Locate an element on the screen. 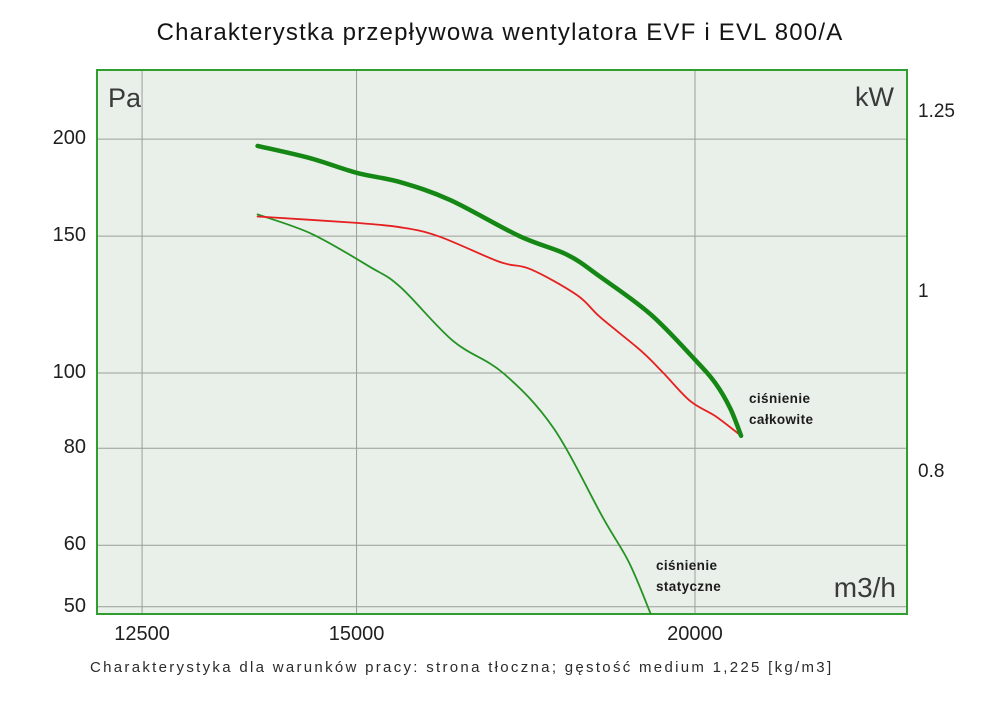 The image size is (1000, 706). pa-tick-label: 60 is located at coordinates (74, 544).